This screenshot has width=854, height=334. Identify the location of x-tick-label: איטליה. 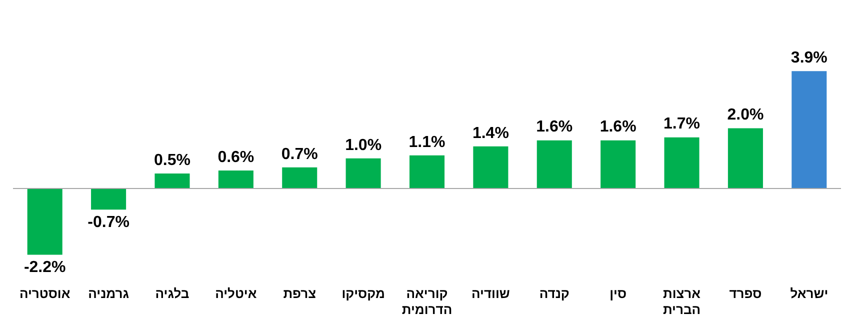
(236, 294).